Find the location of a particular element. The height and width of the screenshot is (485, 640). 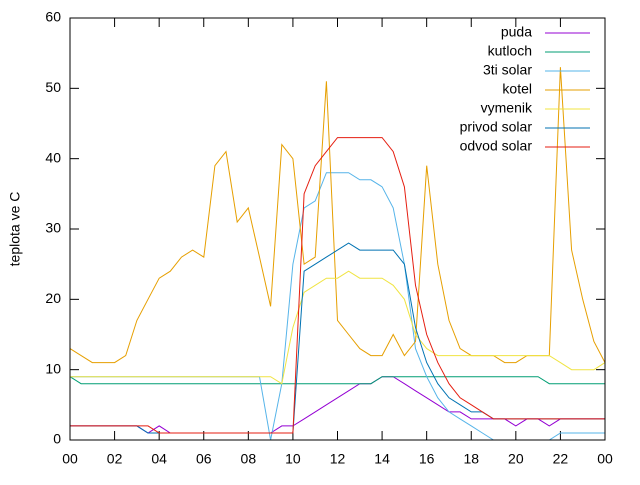

y-tick-label: 40 is located at coordinates (53, 157).